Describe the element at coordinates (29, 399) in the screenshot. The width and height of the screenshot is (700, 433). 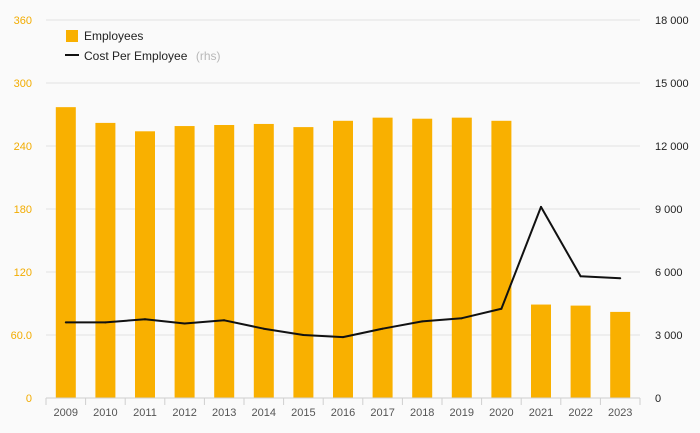
I see `y-left-tick-label: 0` at that location.